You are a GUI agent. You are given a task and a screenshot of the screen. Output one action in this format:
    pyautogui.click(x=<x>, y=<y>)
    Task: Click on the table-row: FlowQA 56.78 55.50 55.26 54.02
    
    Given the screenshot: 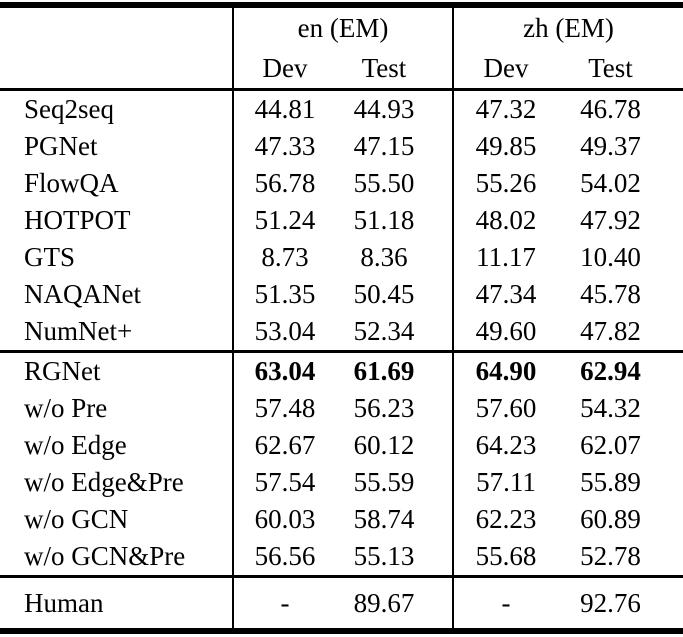 What is the action you would take?
    pyautogui.click(x=341, y=183)
    